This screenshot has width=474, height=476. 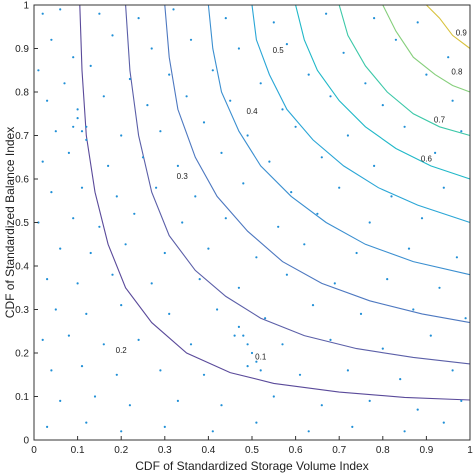 What do you see at coordinates (10, 222) in the screenshot?
I see `y-axis-title: CDF of Standardized Balance Index` at bounding box center [10, 222].